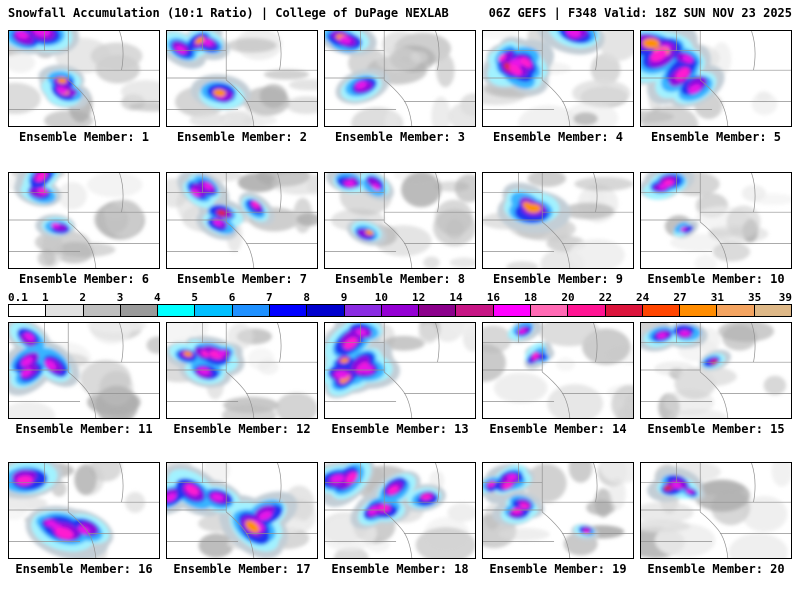 This screenshot has width=800, height=600. What do you see at coordinates (242, 569) in the screenshot?
I see `panel-label: Ensemble Member: 17` at bounding box center [242, 569].